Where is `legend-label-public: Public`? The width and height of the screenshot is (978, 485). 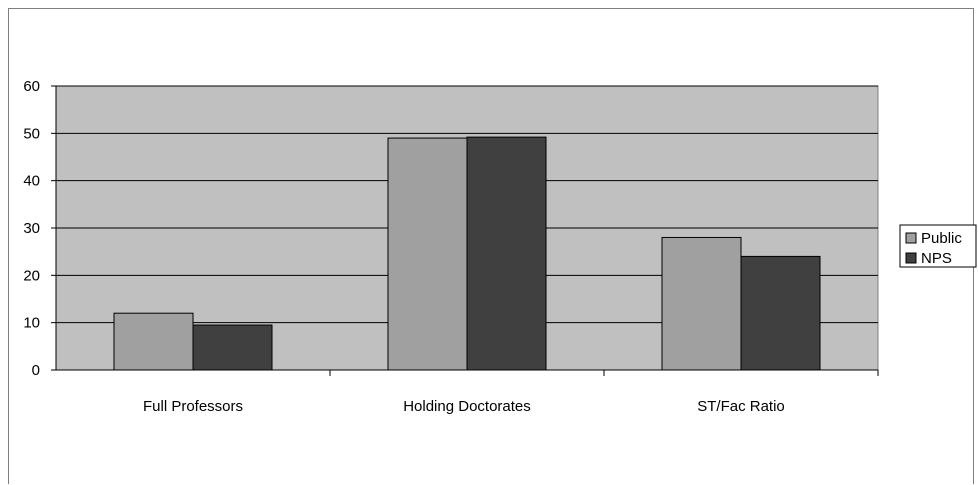 legend-label-public: Public is located at coordinates (941, 238).